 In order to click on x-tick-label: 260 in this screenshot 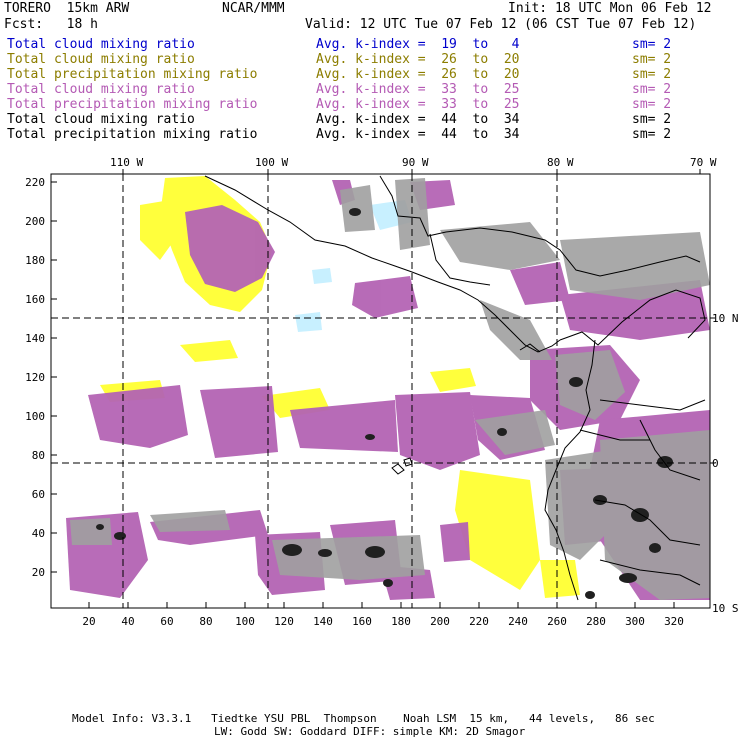, I will do `click(557, 621)`.